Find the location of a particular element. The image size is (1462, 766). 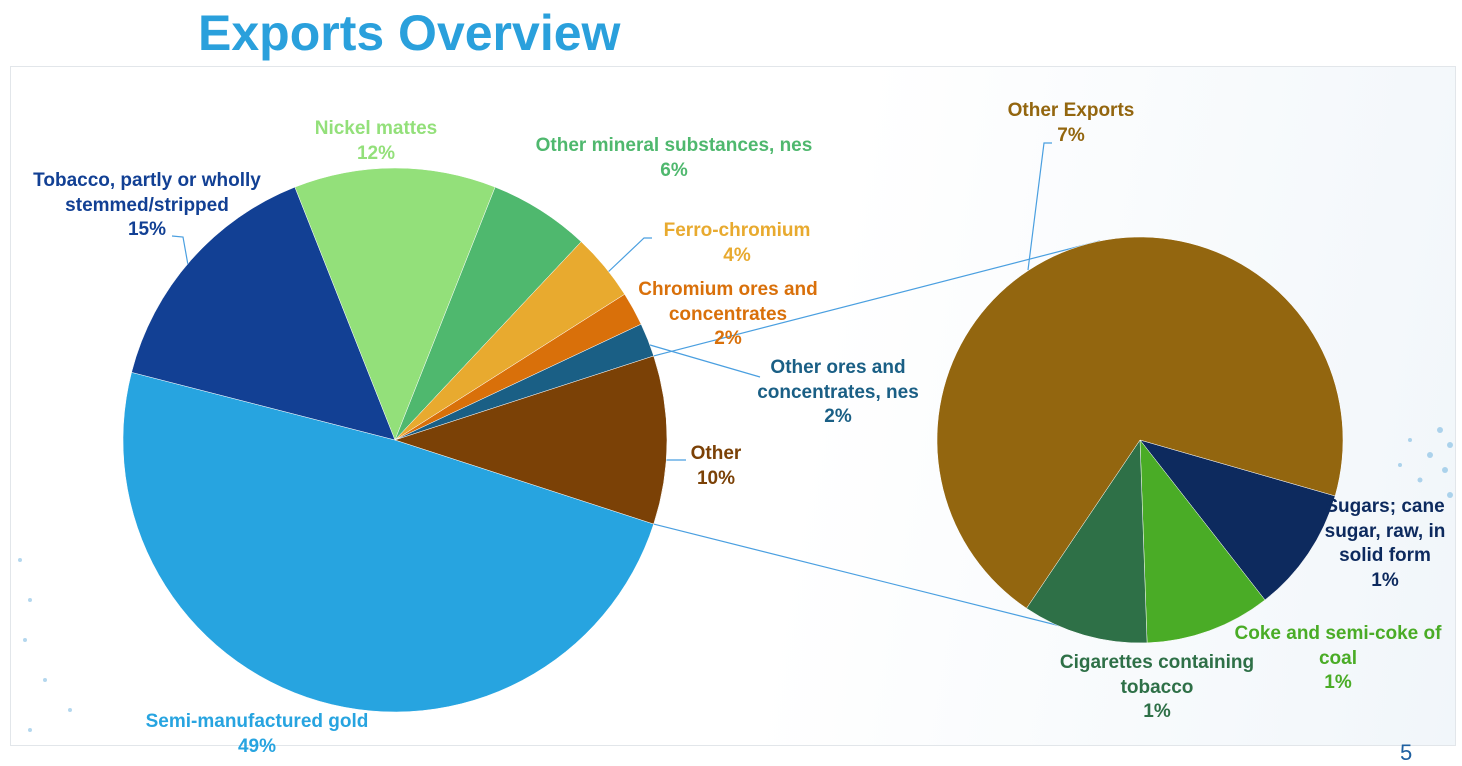

category-label: Other Exports is located at coordinates (1071, 110).